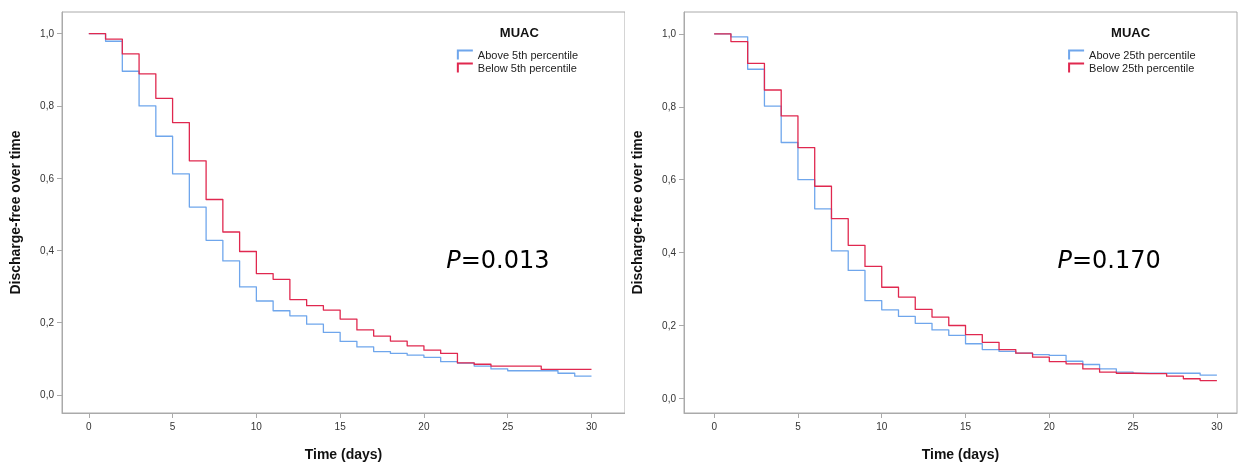 The image size is (1247, 467). What do you see at coordinates (1142, 67) in the screenshot?
I see `legend-label: Below 25th percentile` at bounding box center [1142, 67].